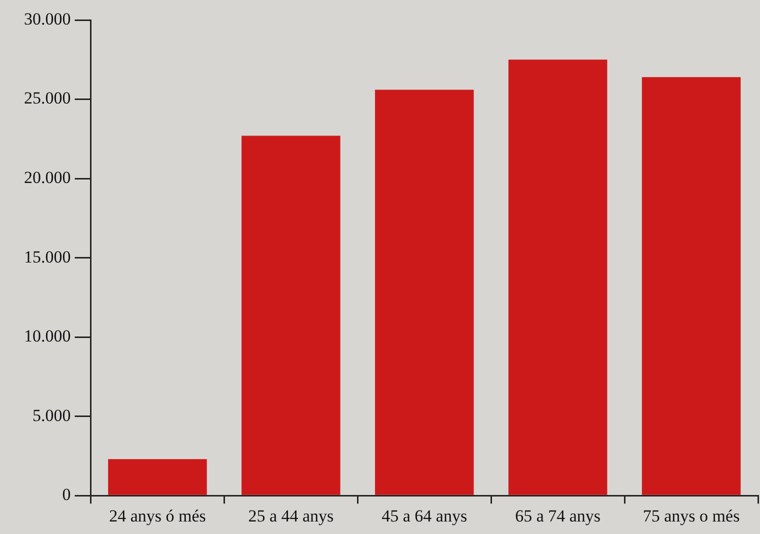  What do you see at coordinates (425, 516) in the screenshot?
I see `x-tick-label: 45 a 64 anys` at bounding box center [425, 516].